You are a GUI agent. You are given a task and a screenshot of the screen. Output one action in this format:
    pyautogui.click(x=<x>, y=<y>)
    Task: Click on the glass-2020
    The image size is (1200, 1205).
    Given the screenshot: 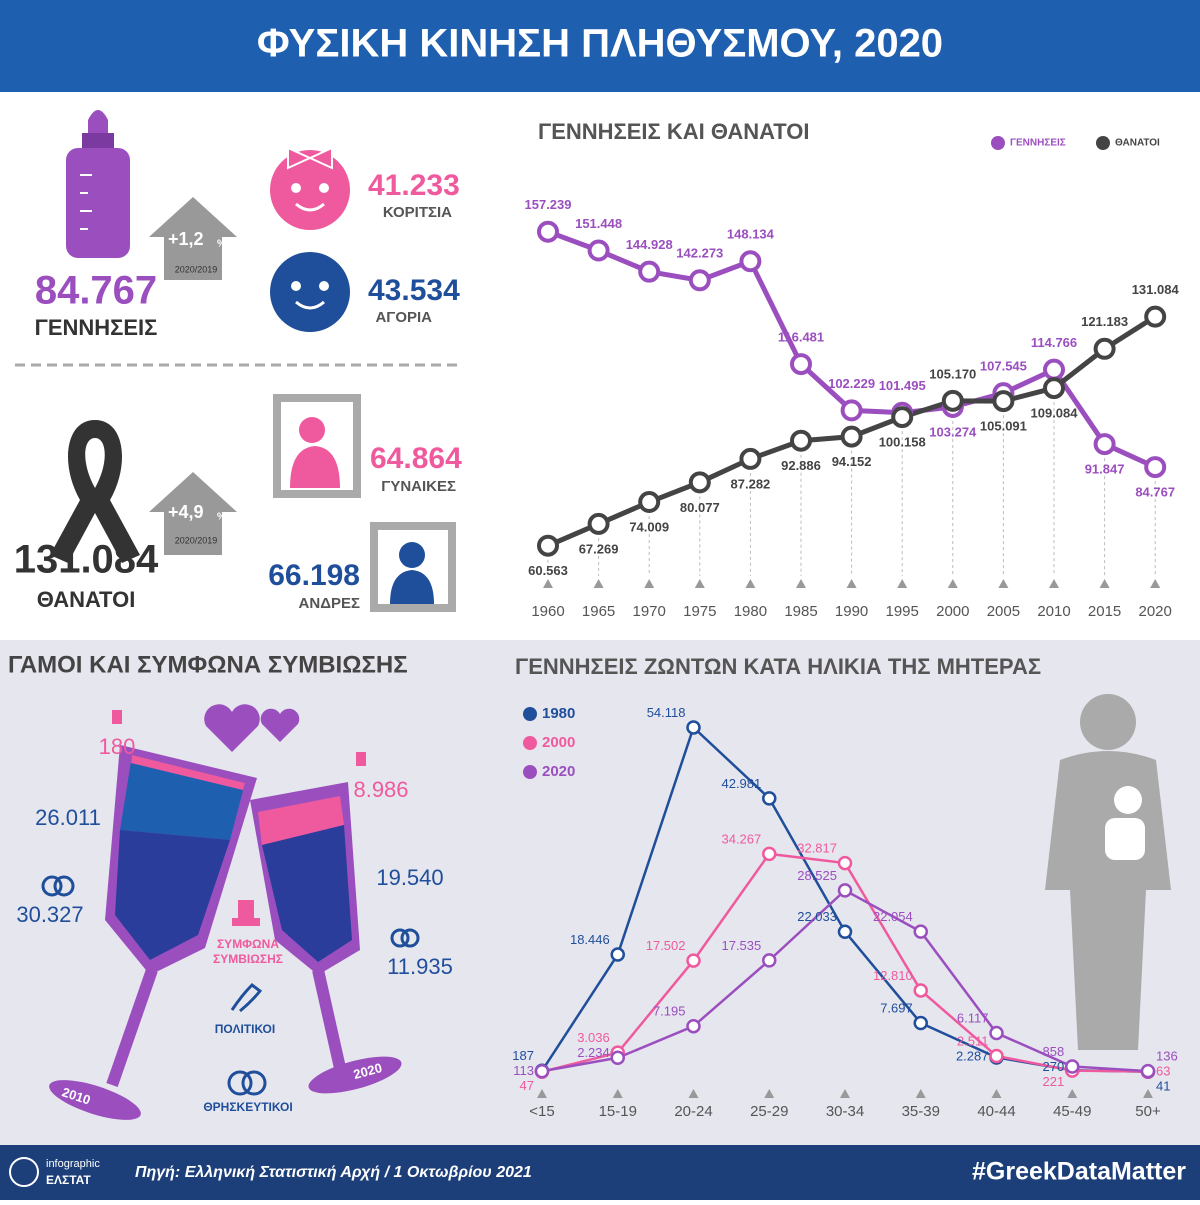 What is the action you would take?
    pyautogui.click(x=326, y=938)
    